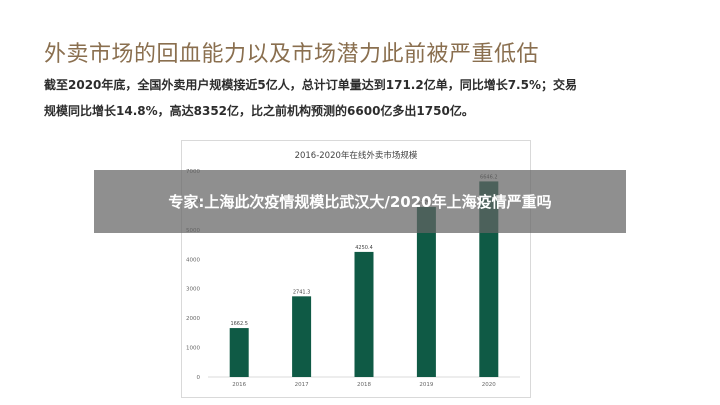 The width and height of the screenshot is (720, 405). I want to click on x-tick-label: 2020, so click(489, 385).